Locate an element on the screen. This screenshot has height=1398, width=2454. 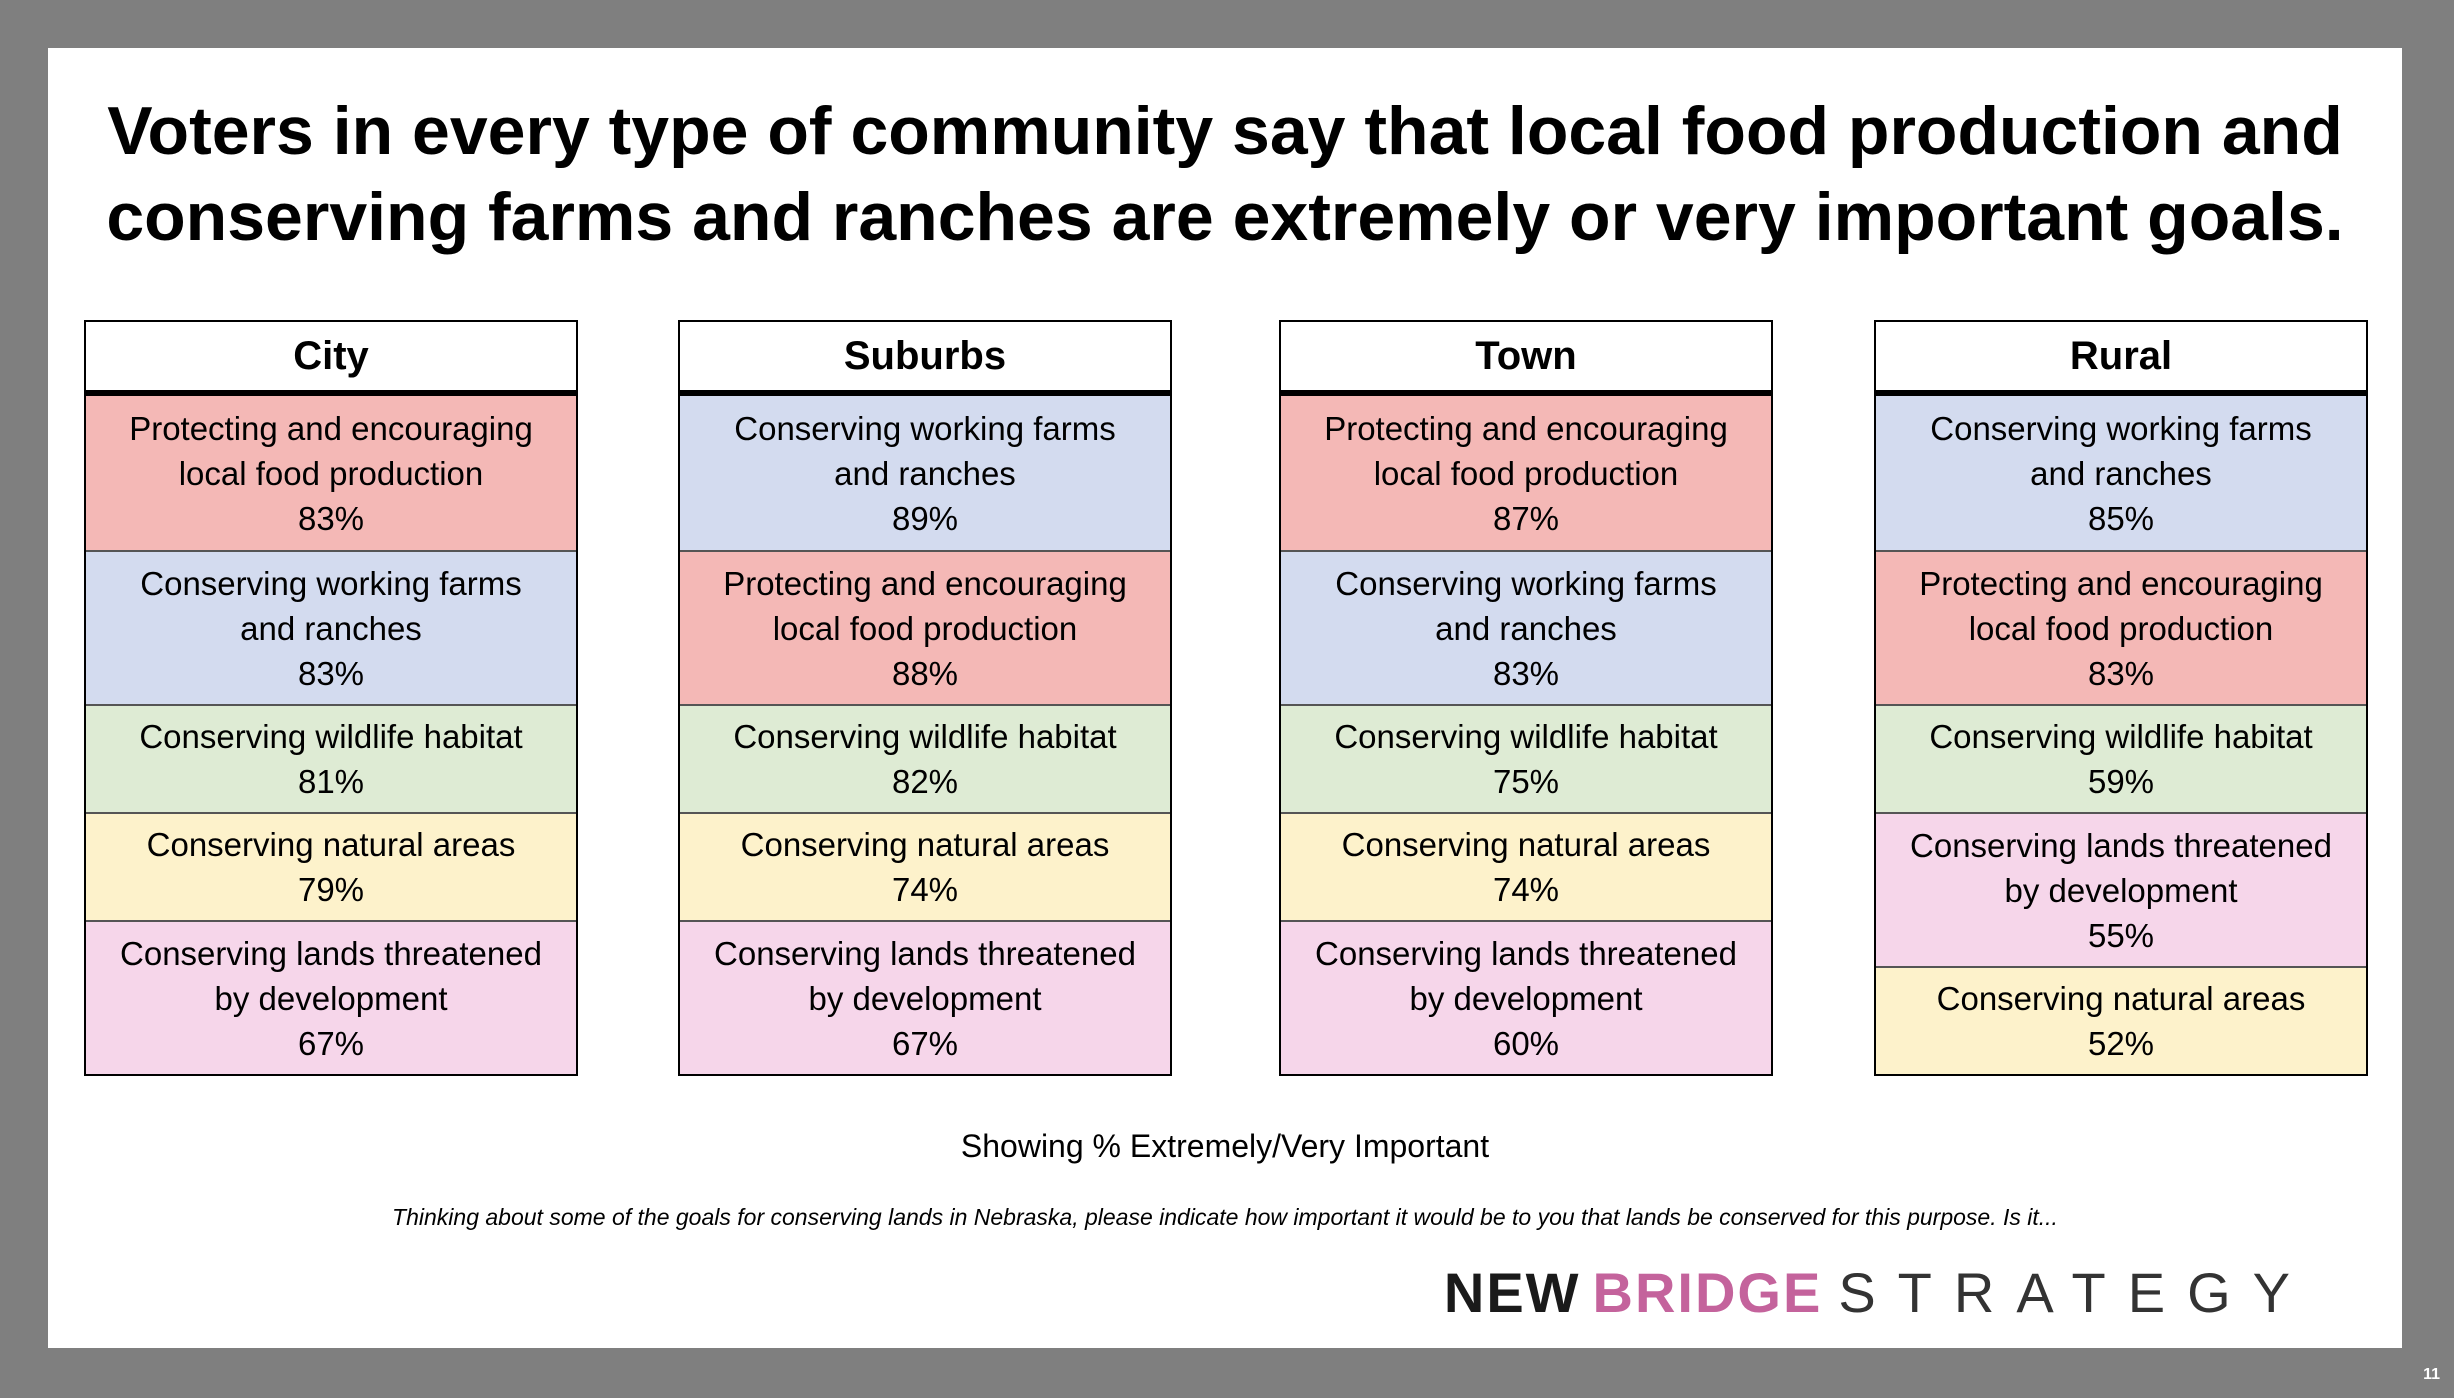
row-value: 59% is located at coordinates (2121, 781).